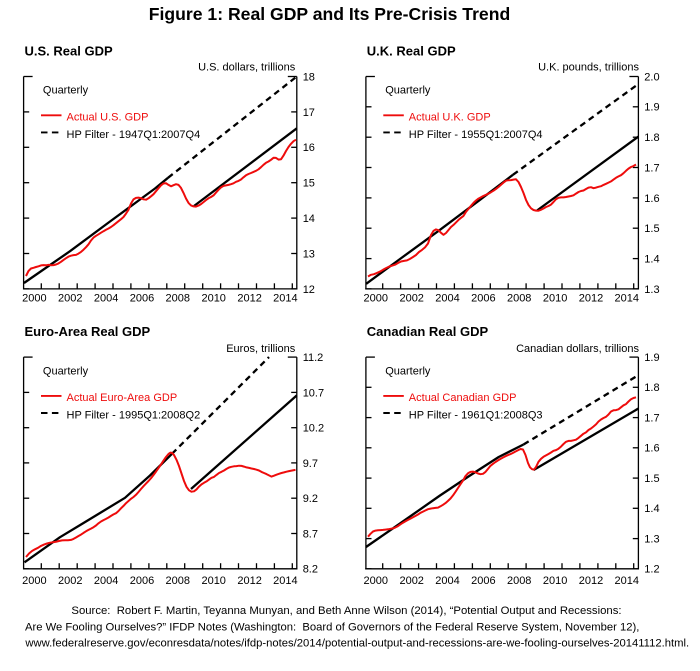  I want to click on svg-text: 2.0, so click(651, 77).